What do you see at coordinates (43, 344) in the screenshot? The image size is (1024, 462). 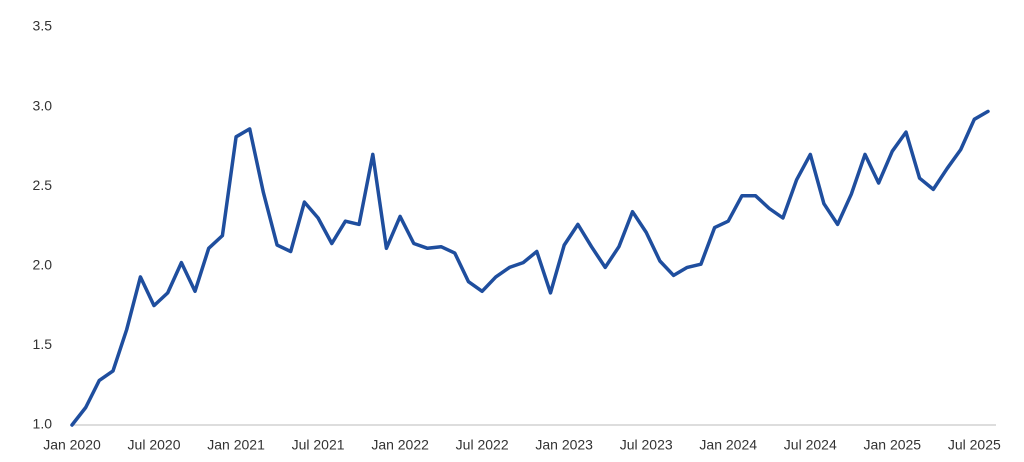 I see `y-tick-label: 1.5` at bounding box center [43, 344].